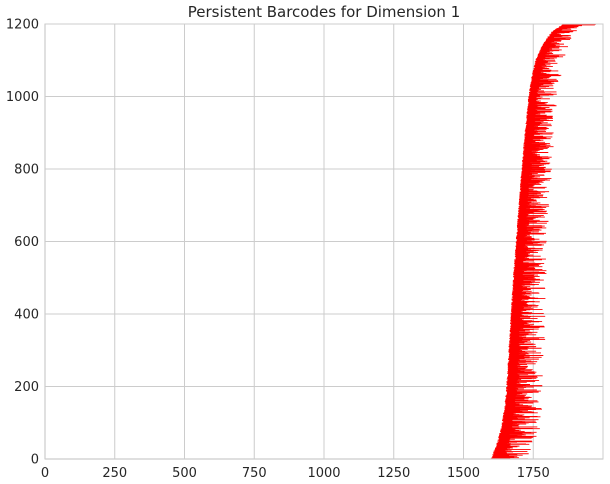  Describe the element at coordinates (45, 473) in the screenshot. I see `x-tick-label-0: 0` at that location.